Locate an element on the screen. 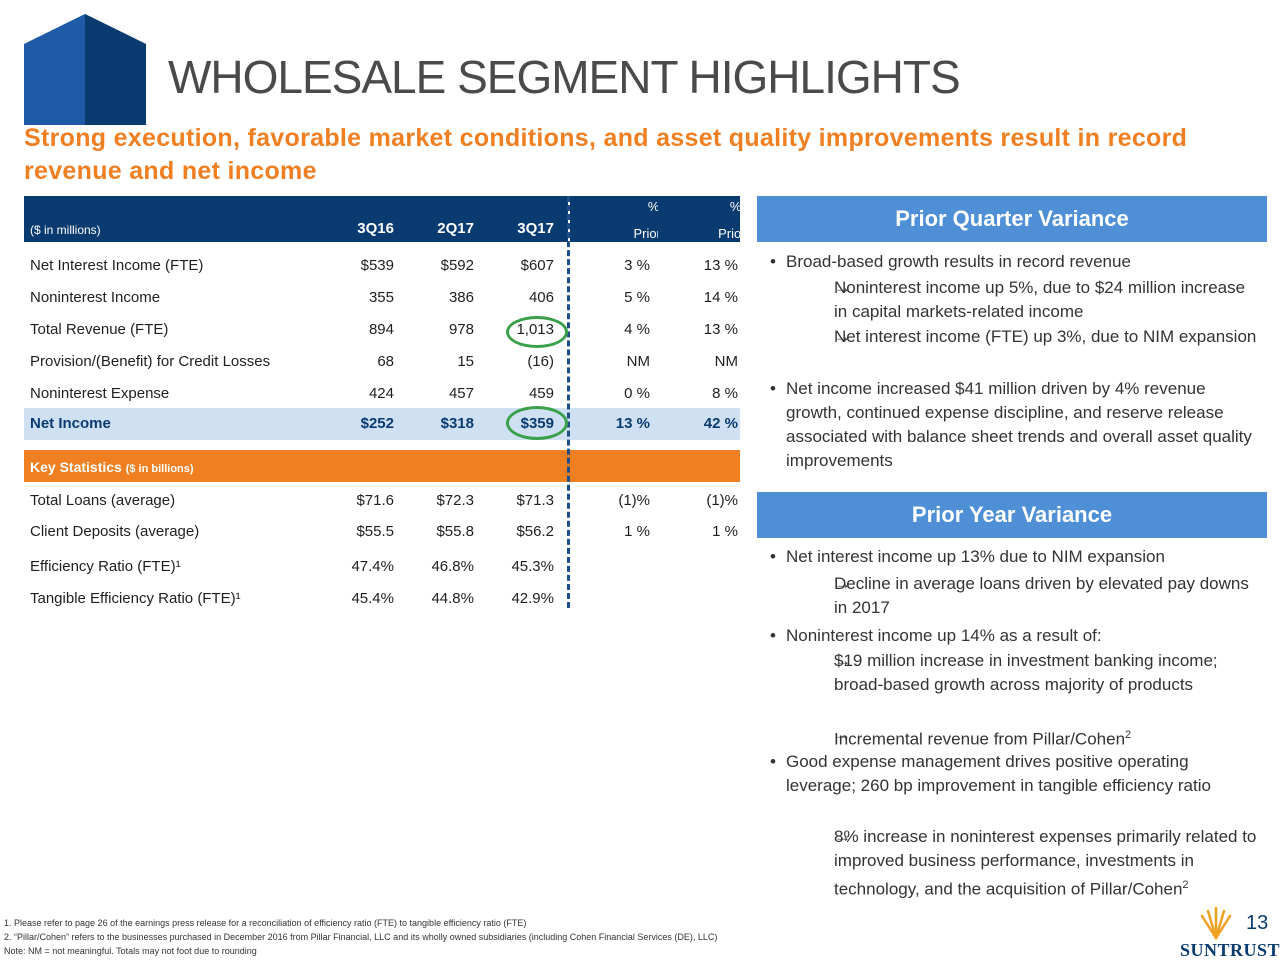  logo-diamond is located at coordinates (80, 62).